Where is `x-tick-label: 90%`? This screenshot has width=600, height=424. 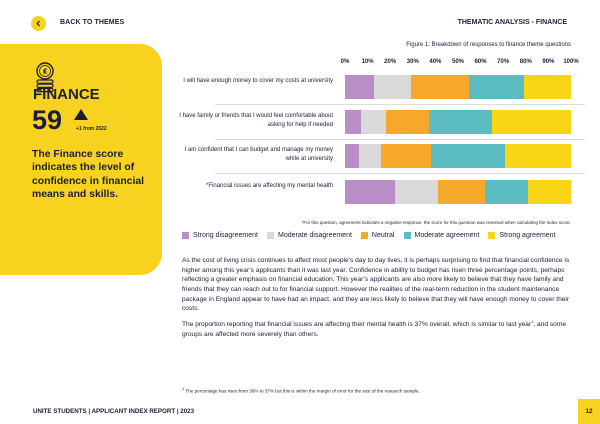
x-tick-label: 90% is located at coordinates (548, 62).